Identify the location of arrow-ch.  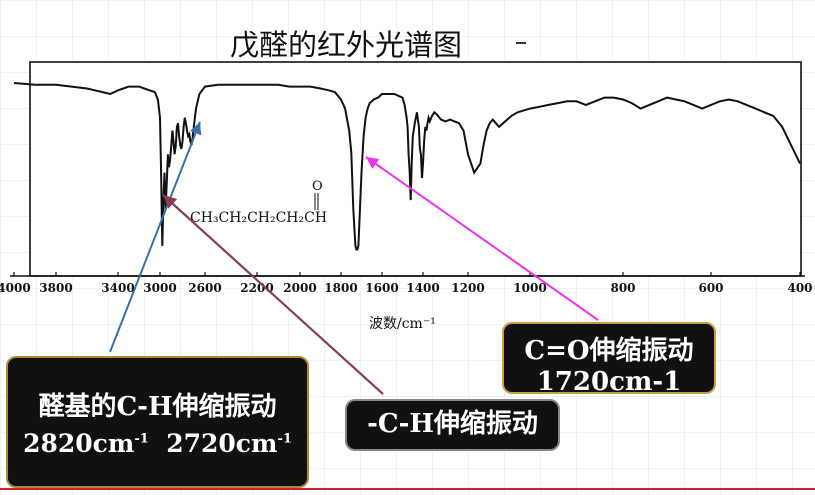
(273, 294).